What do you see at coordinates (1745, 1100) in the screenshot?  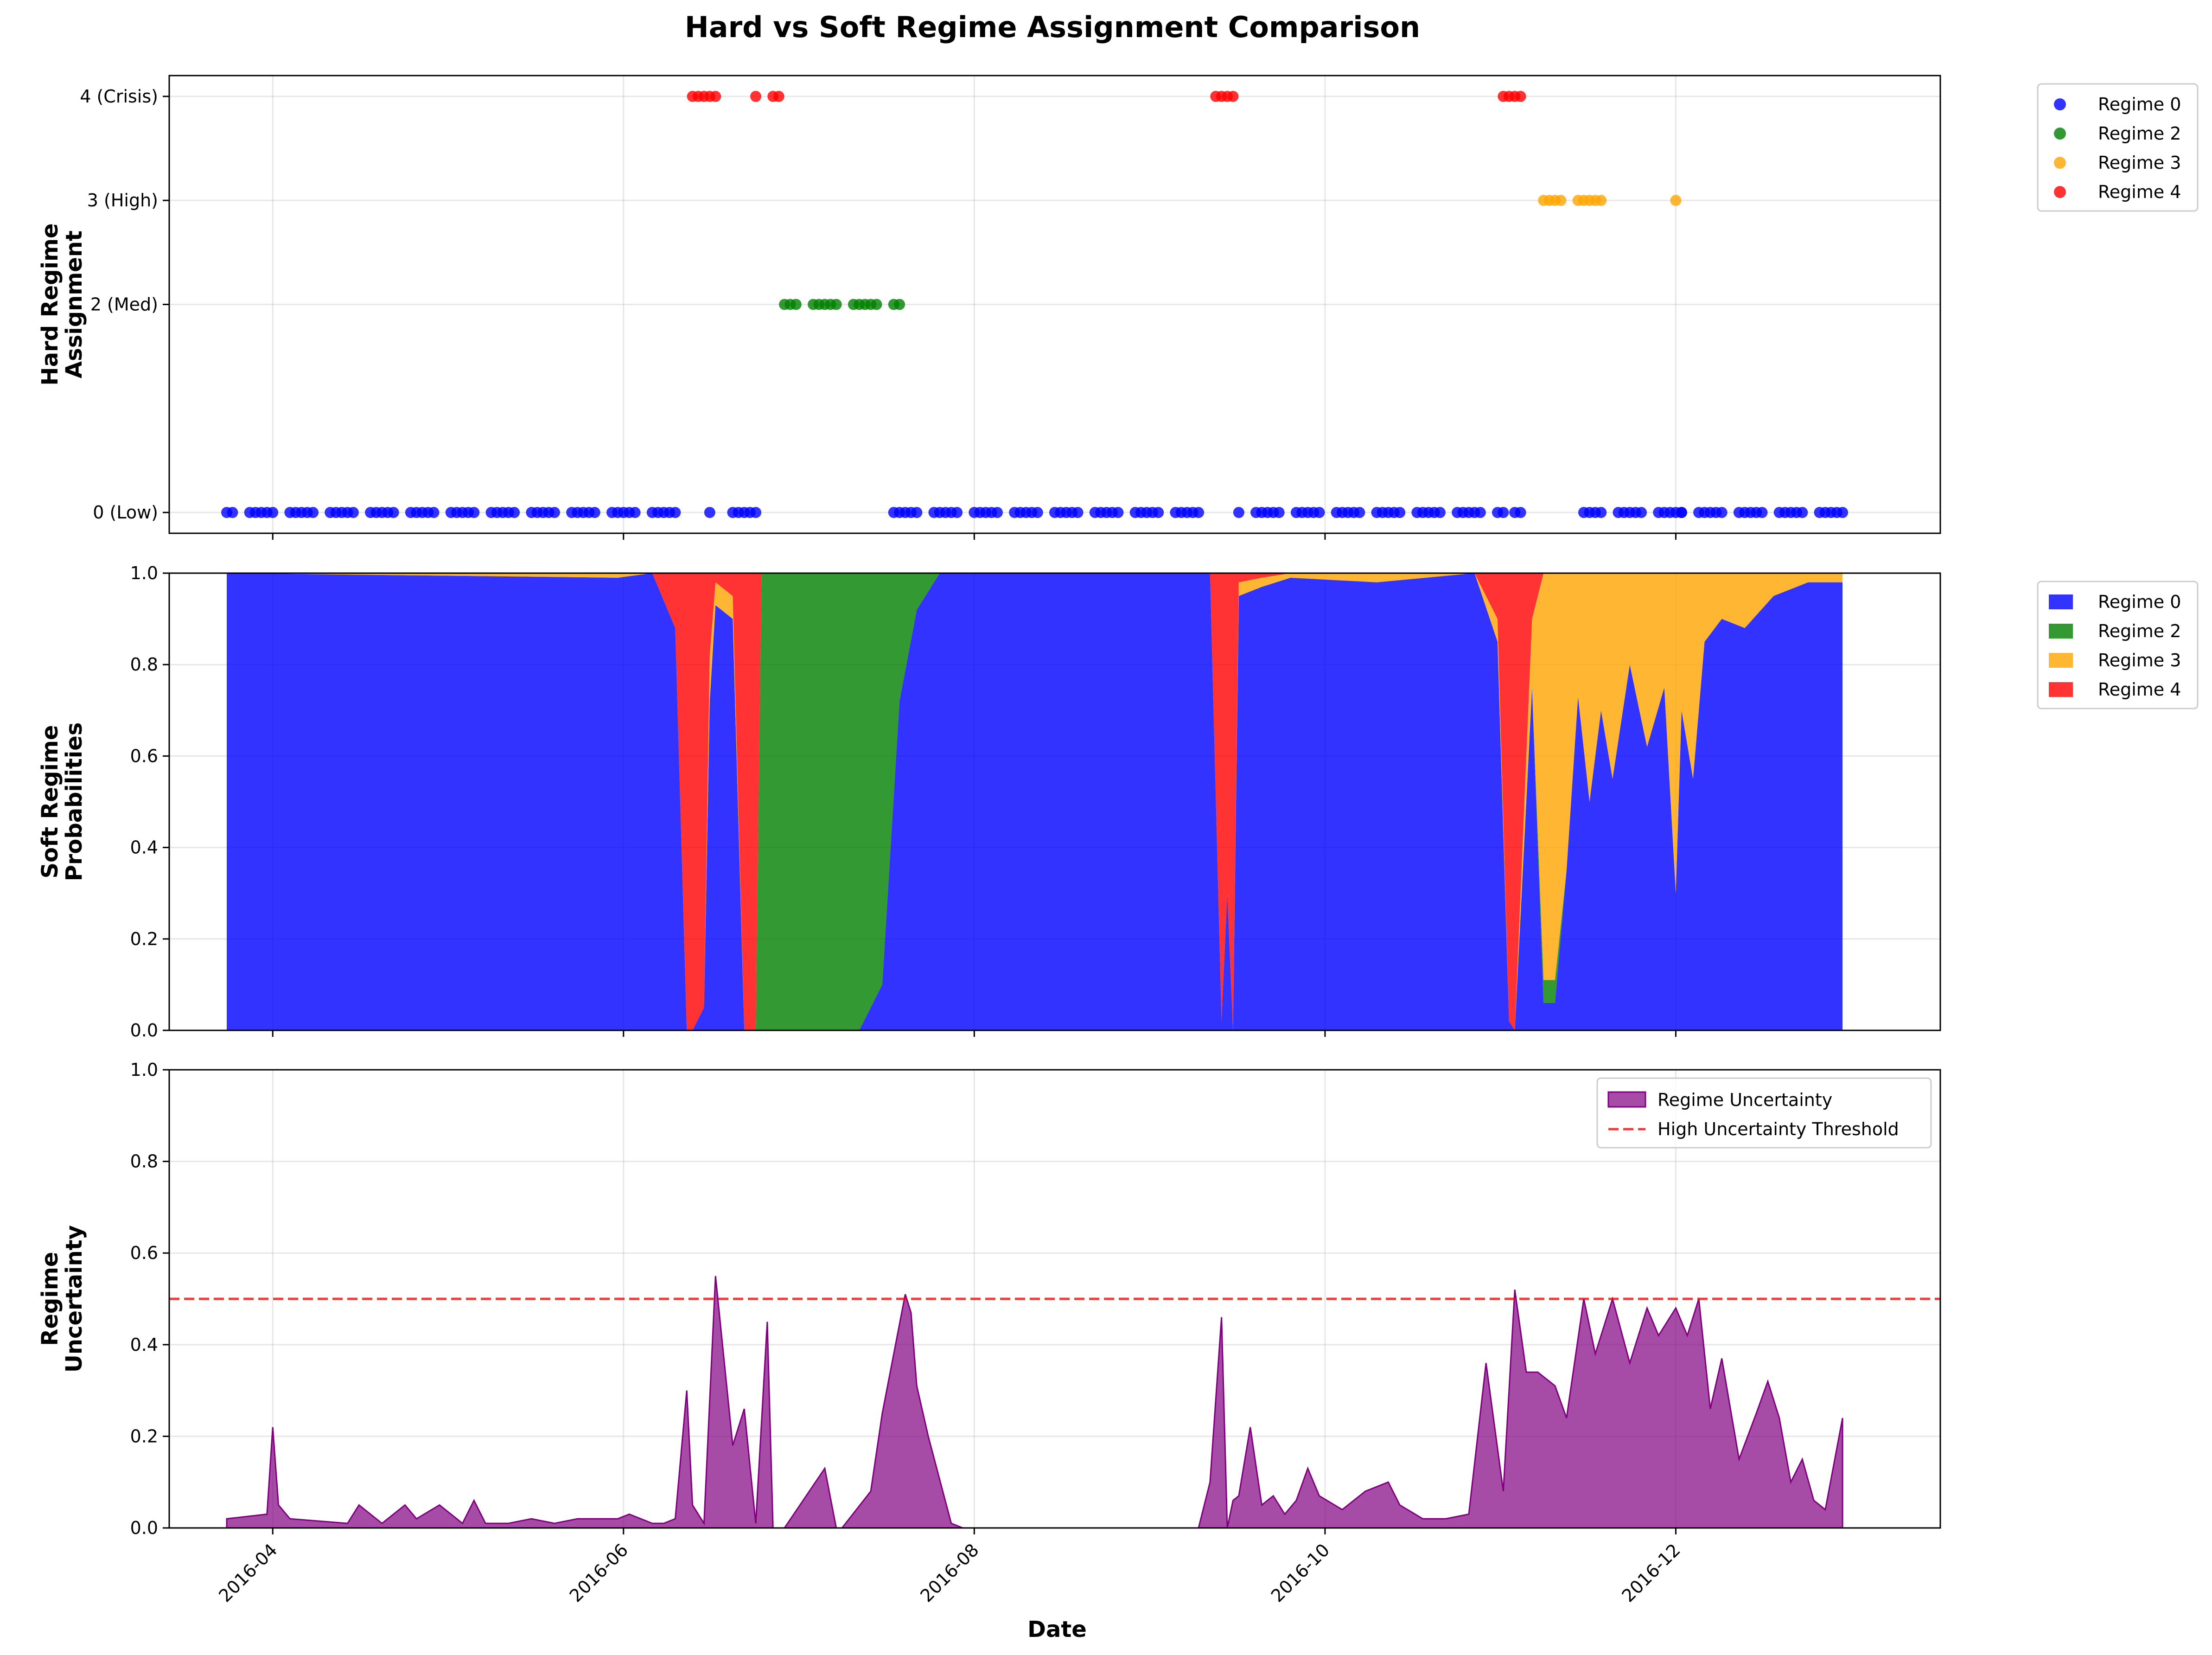 I see `legend-label: Regime Uncertainty` at bounding box center [1745, 1100].